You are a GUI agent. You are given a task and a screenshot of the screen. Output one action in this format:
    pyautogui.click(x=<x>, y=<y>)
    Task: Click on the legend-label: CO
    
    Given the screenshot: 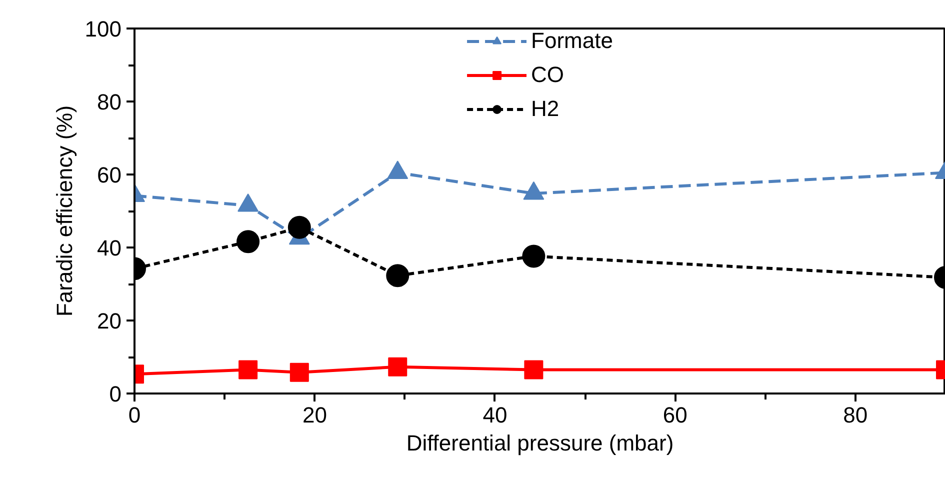 What is the action you would take?
    pyautogui.click(x=547, y=75)
    